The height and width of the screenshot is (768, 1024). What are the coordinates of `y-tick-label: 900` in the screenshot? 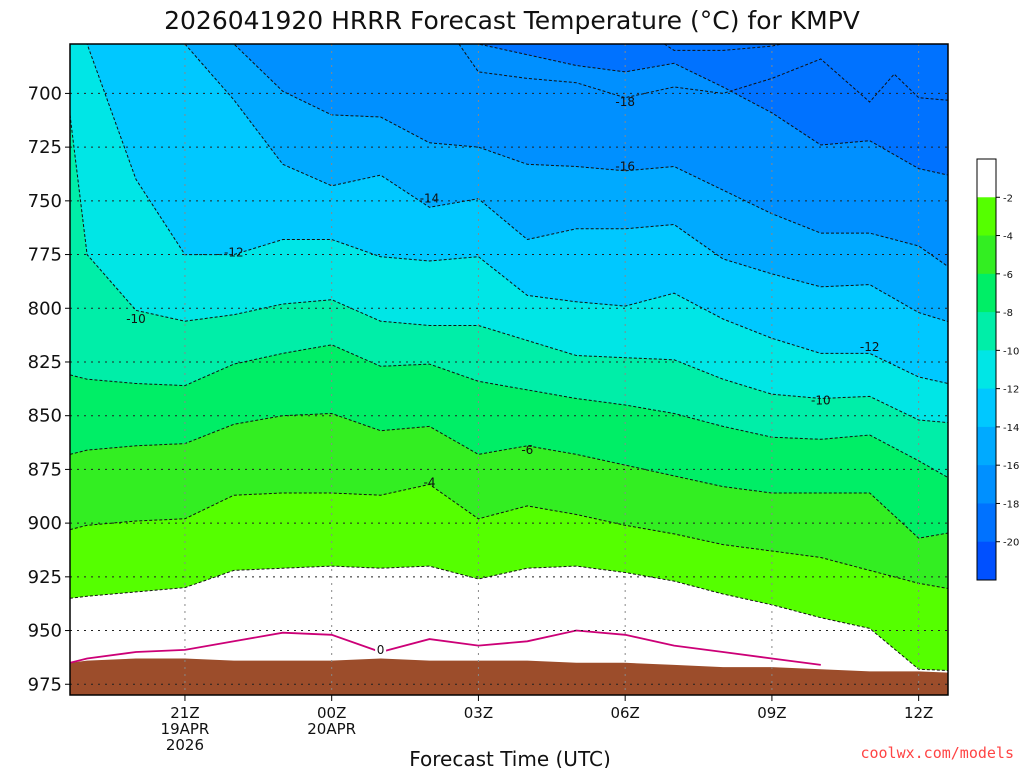 It's located at (45, 523).